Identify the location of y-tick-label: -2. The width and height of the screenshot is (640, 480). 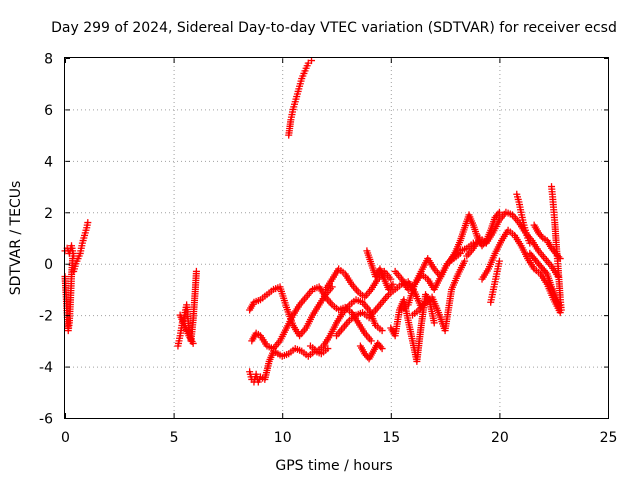
(46, 317).